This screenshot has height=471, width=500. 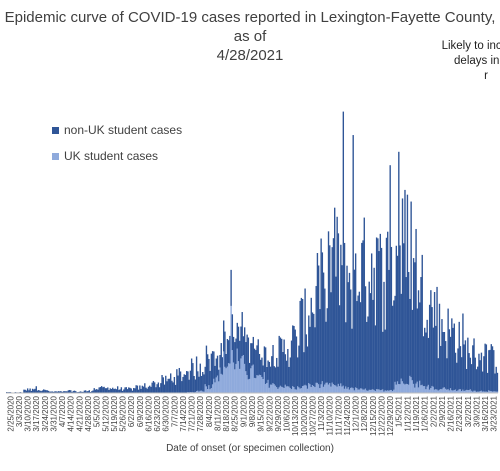 What do you see at coordinates (252, 411) in the screenshot?
I see `x-tick-label: 9/8/2020` at bounding box center [252, 411].